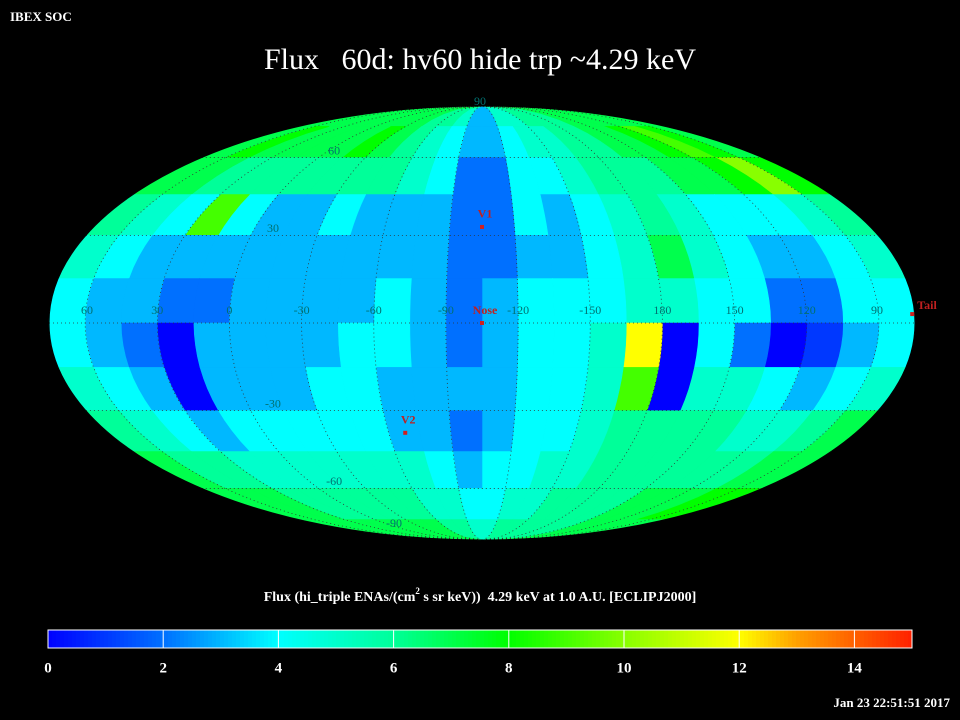  I want to click on lon-tick-label: 0, so click(229, 310).